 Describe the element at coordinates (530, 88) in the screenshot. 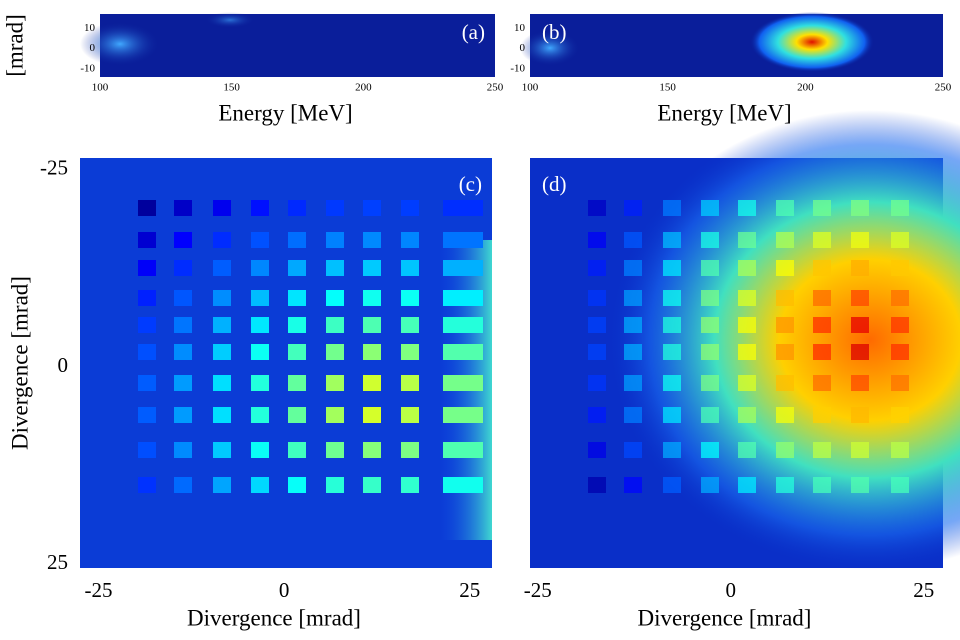

I see `x-tick-label: 100` at that location.